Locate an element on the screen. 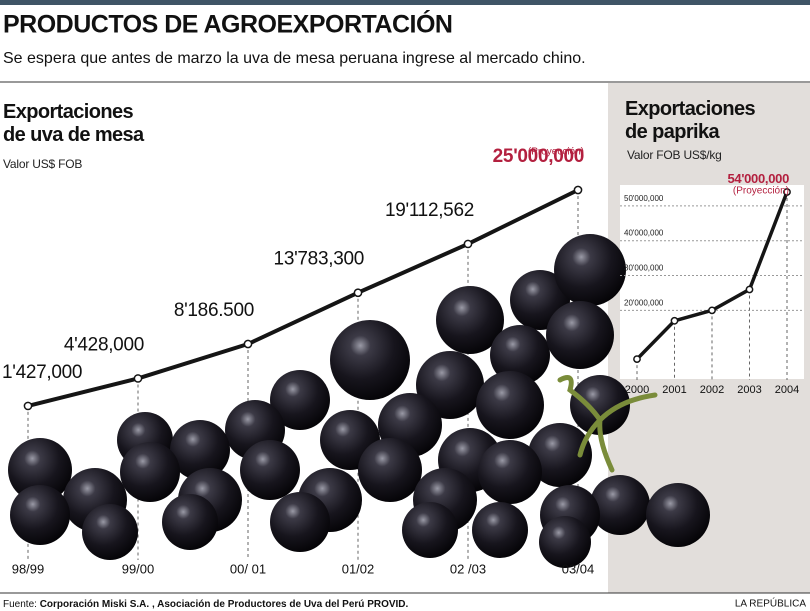  x-tick-label: 03/04 is located at coordinates (578, 568).